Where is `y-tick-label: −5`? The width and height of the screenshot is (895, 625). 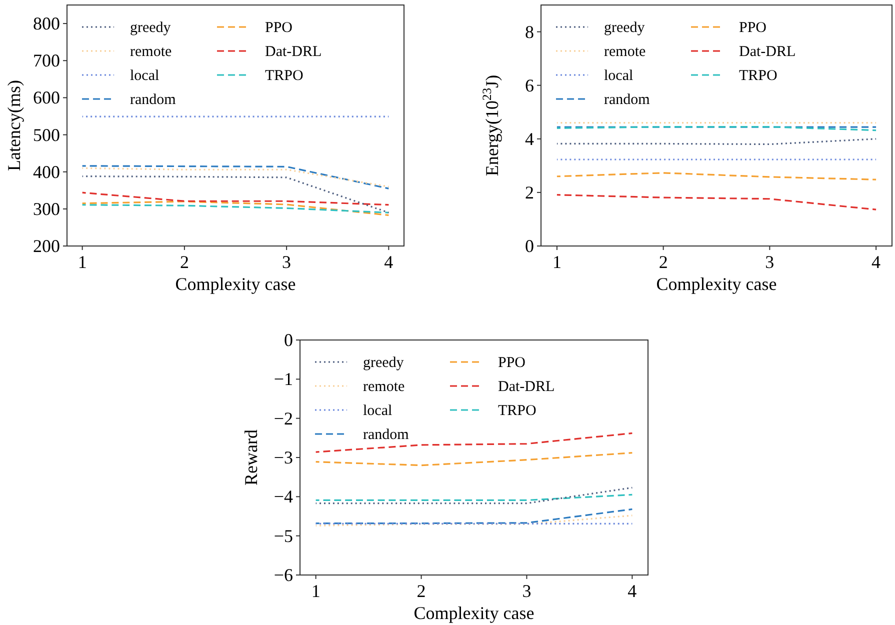 y-tick-label: −5 is located at coordinates (283, 536).